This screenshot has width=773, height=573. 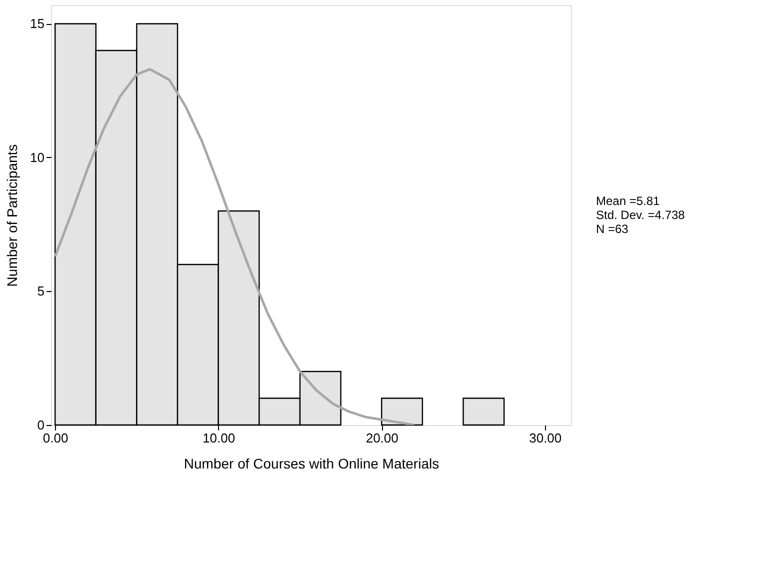 What do you see at coordinates (37, 157) in the screenshot?
I see `y-tick-label: 10` at bounding box center [37, 157].